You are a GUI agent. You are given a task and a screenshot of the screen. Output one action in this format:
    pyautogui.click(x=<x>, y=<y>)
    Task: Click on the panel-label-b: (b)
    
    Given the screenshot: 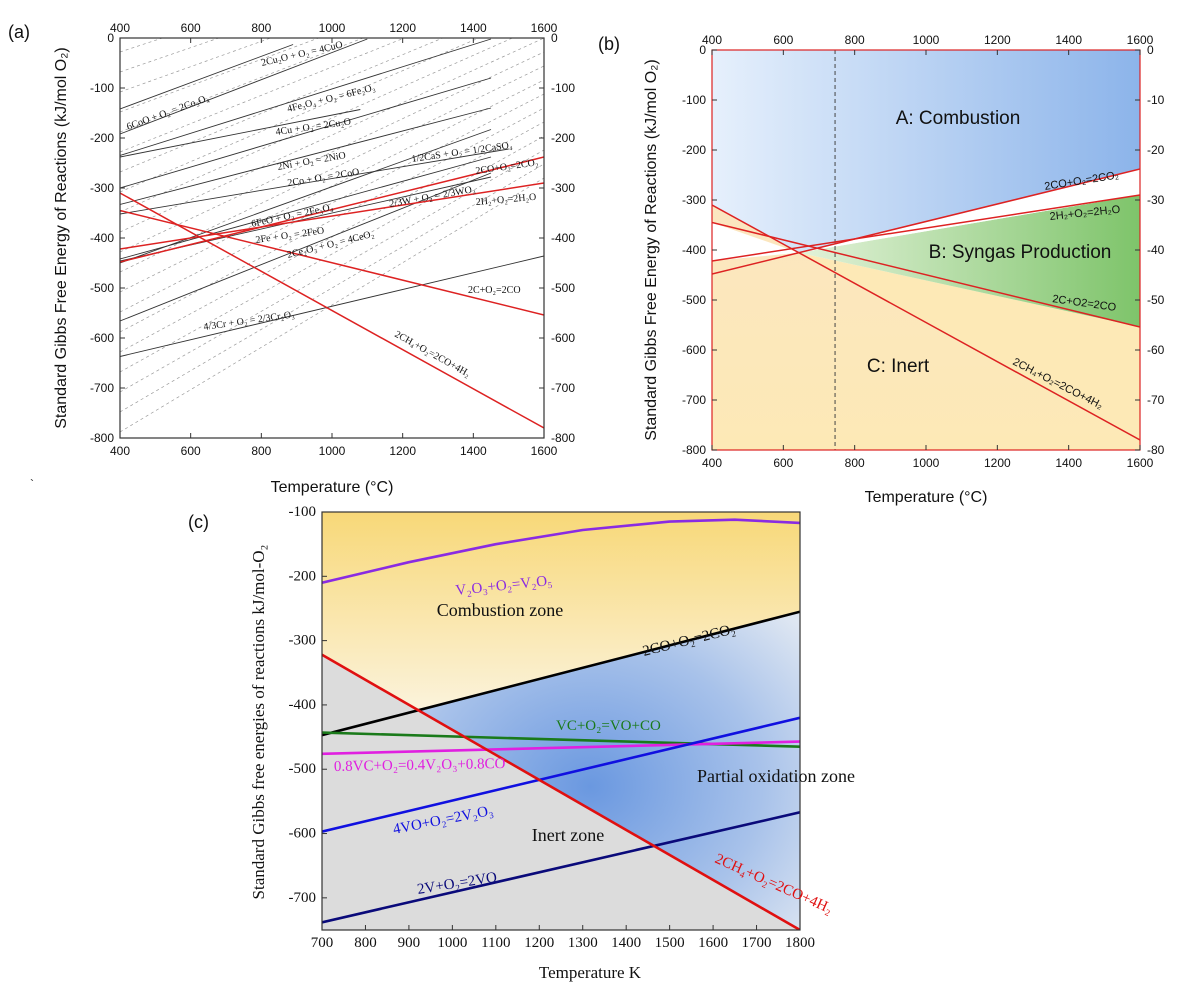 What is the action you would take?
    pyautogui.click(x=609, y=44)
    